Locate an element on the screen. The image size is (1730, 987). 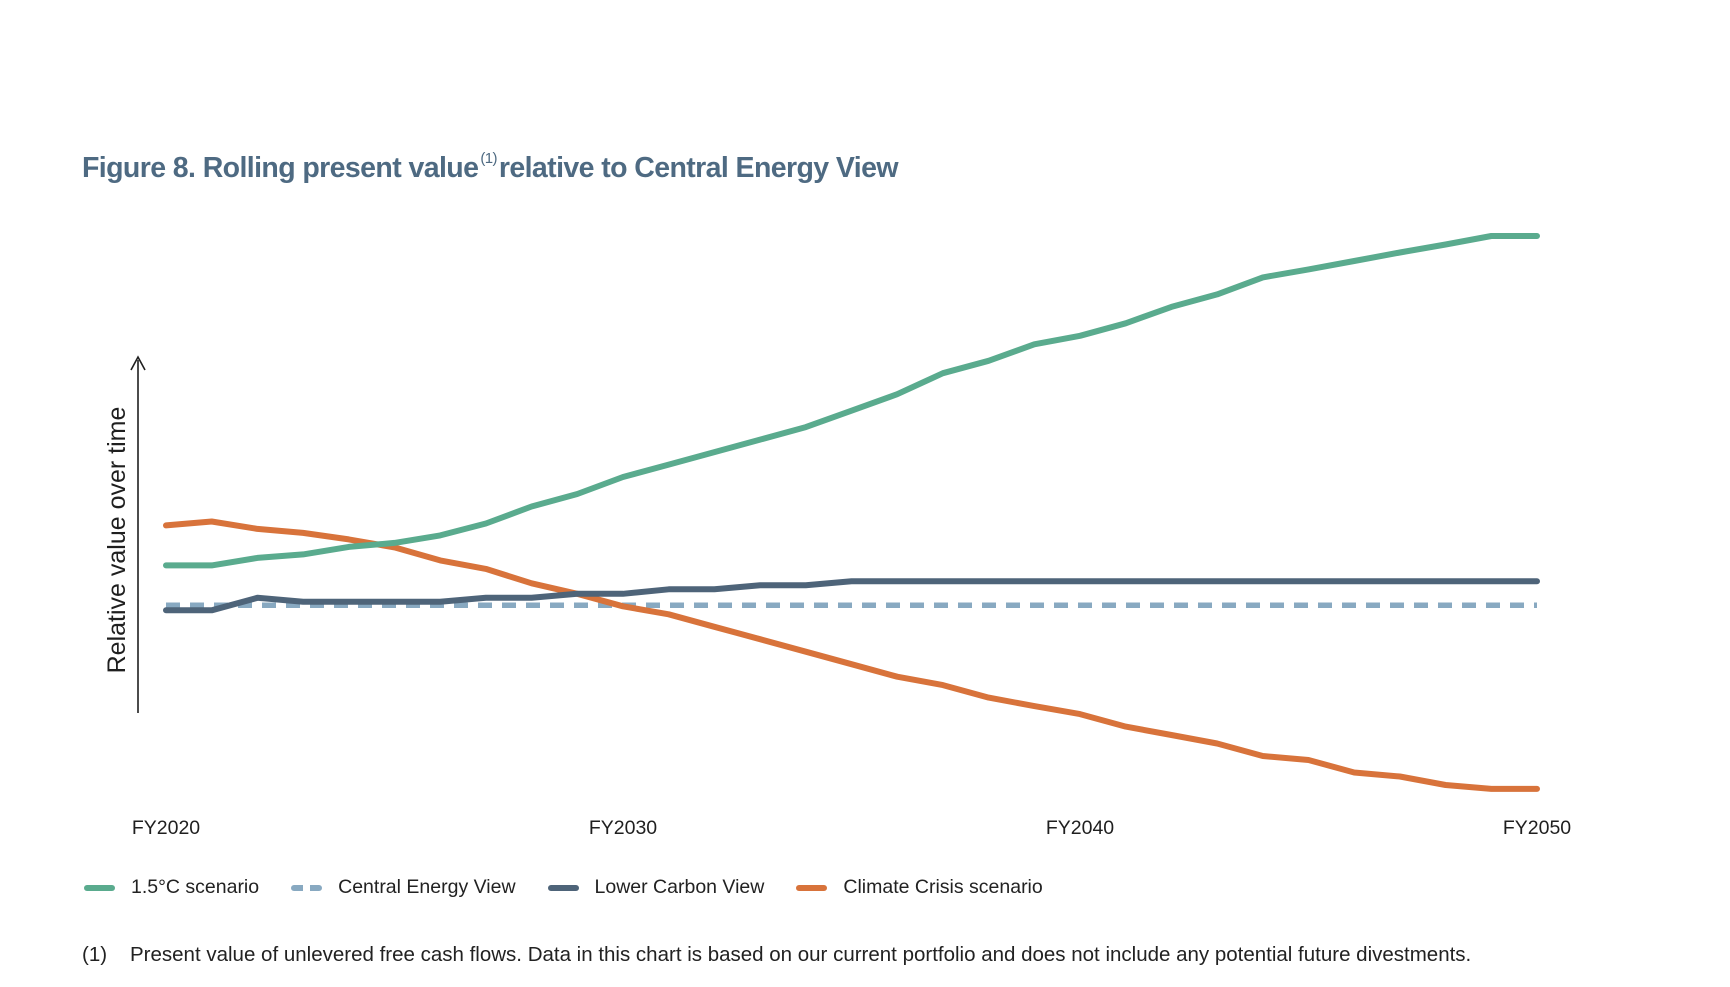
figure-title-main: Figure 8. Rolling present value is located at coordinates (280, 168).